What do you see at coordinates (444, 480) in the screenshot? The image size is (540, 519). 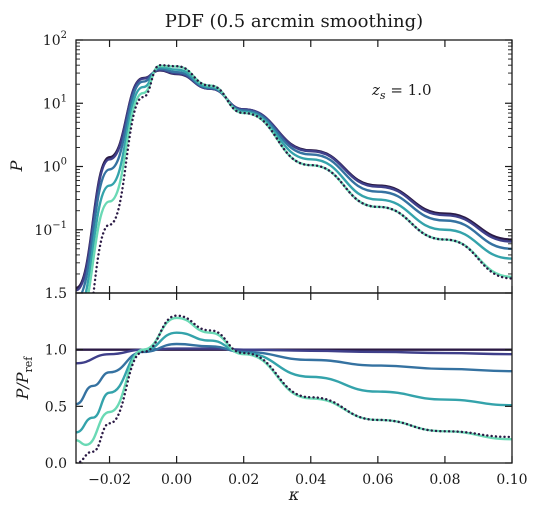 I see `x-tick-label: 0.08` at bounding box center [444, 480].